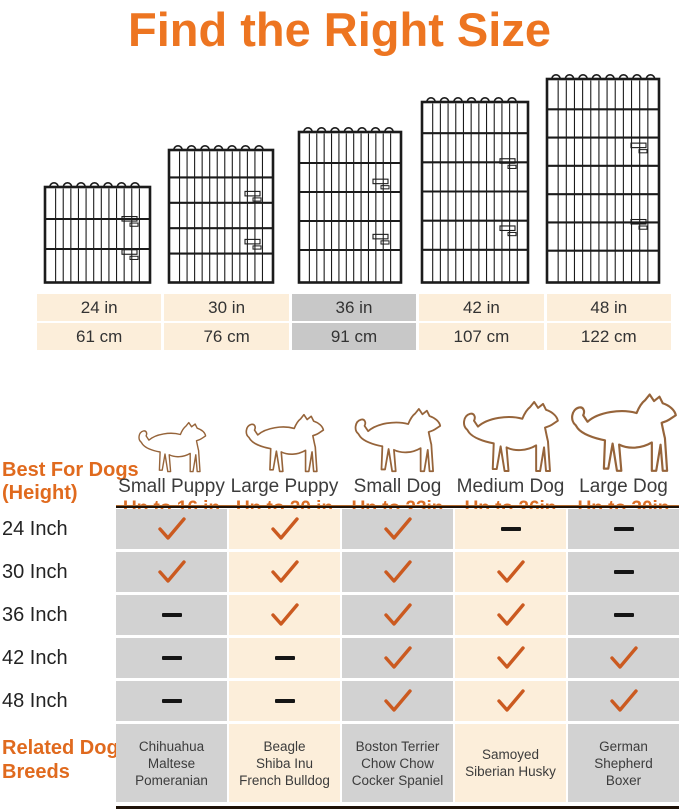  I want to click on crate-panel-42-in, so click(475, 190).